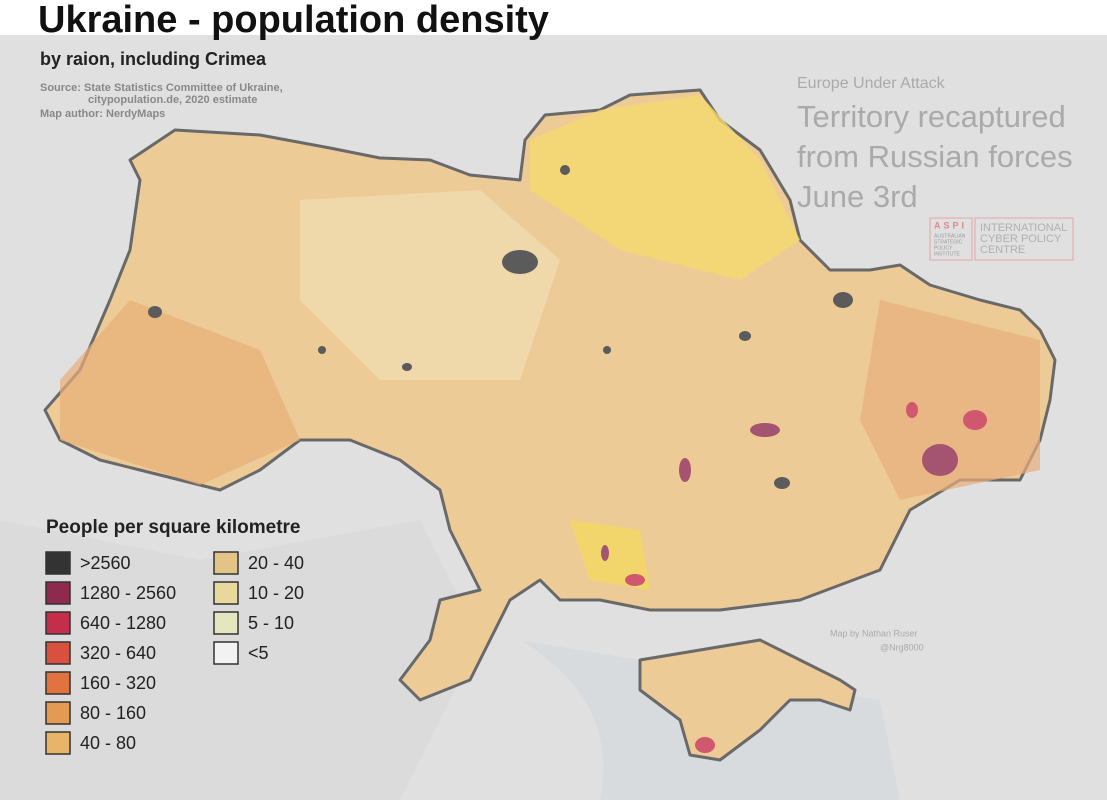 This screenshot has height=800, width=1107. What do you see at coordinates (113, 713) in the screenshot?
I see `legend-label: 80 - 160` at bounding box center [113, 713].